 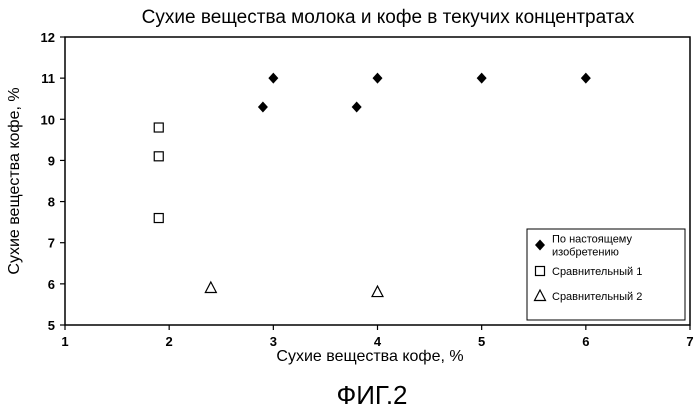 I want to click on y-tick-label: 8, so click(x=51, y=202).